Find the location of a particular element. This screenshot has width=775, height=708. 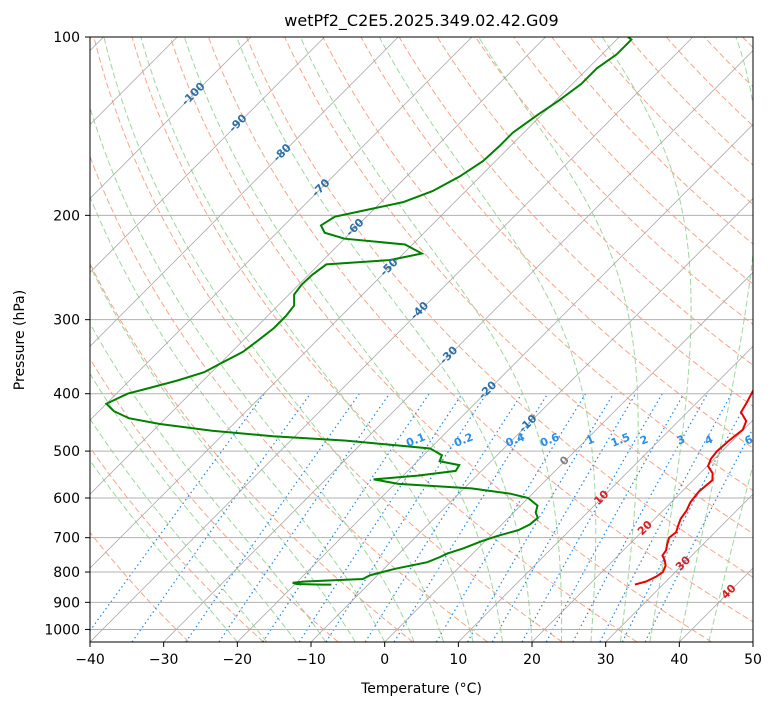

y-tick-label: 600 is located at coordinates (66, 499).